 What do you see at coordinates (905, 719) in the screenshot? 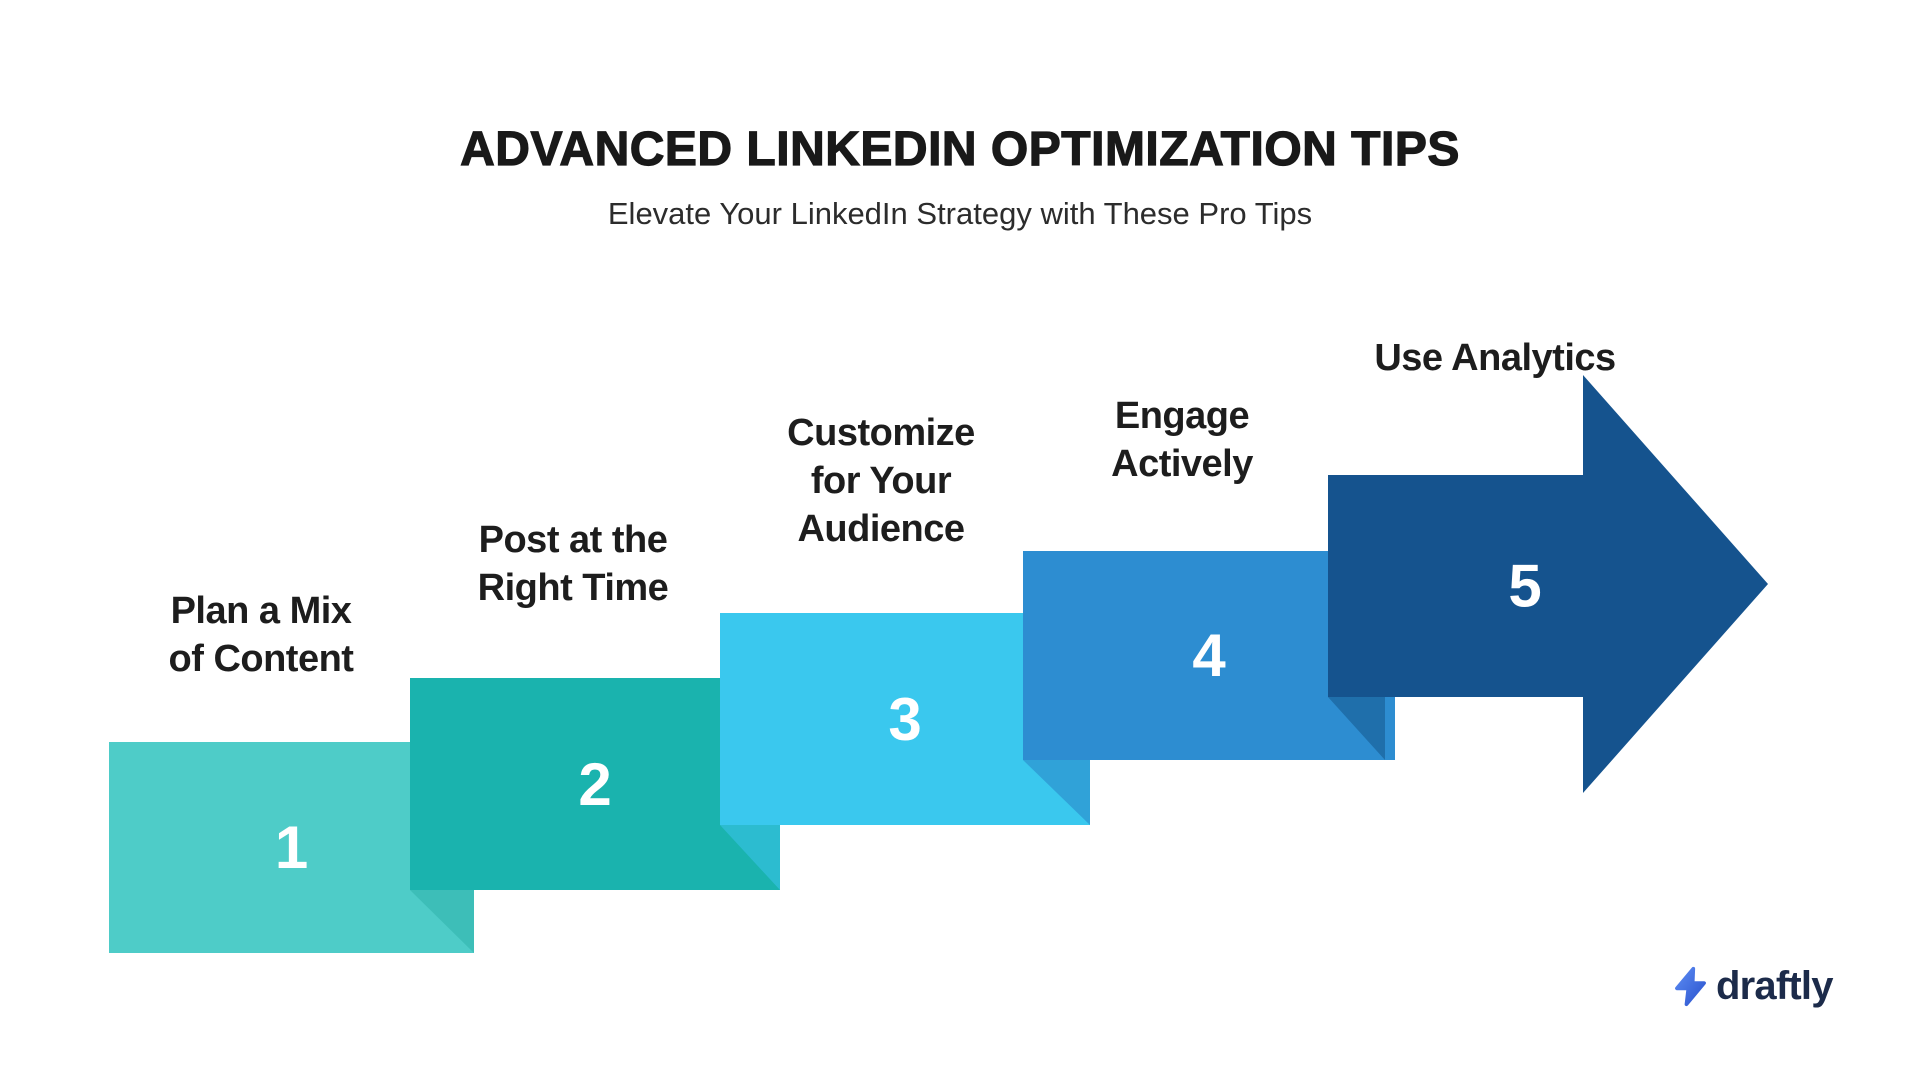
I see `step-number-3: 3` at bounding box center [905, 719].